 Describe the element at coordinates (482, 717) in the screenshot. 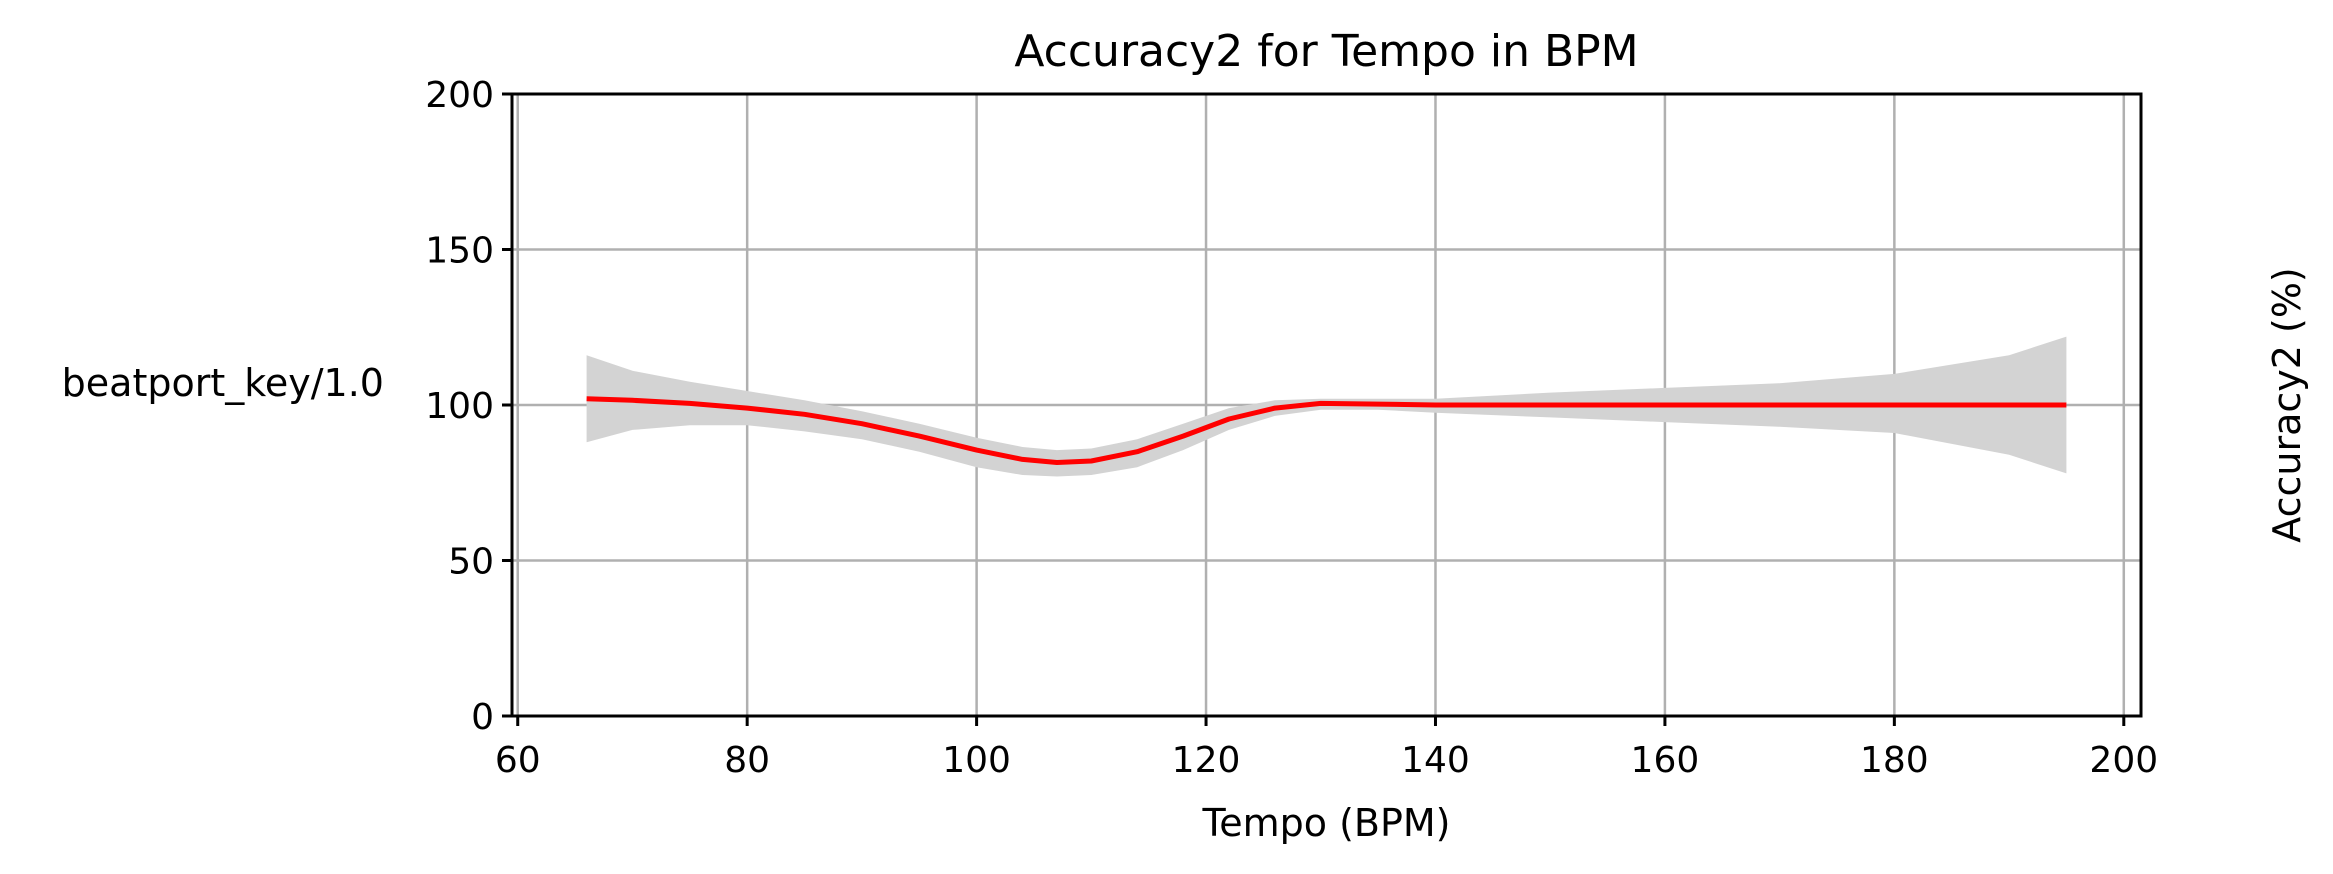

I see `y-tick-label: 0` at that location.